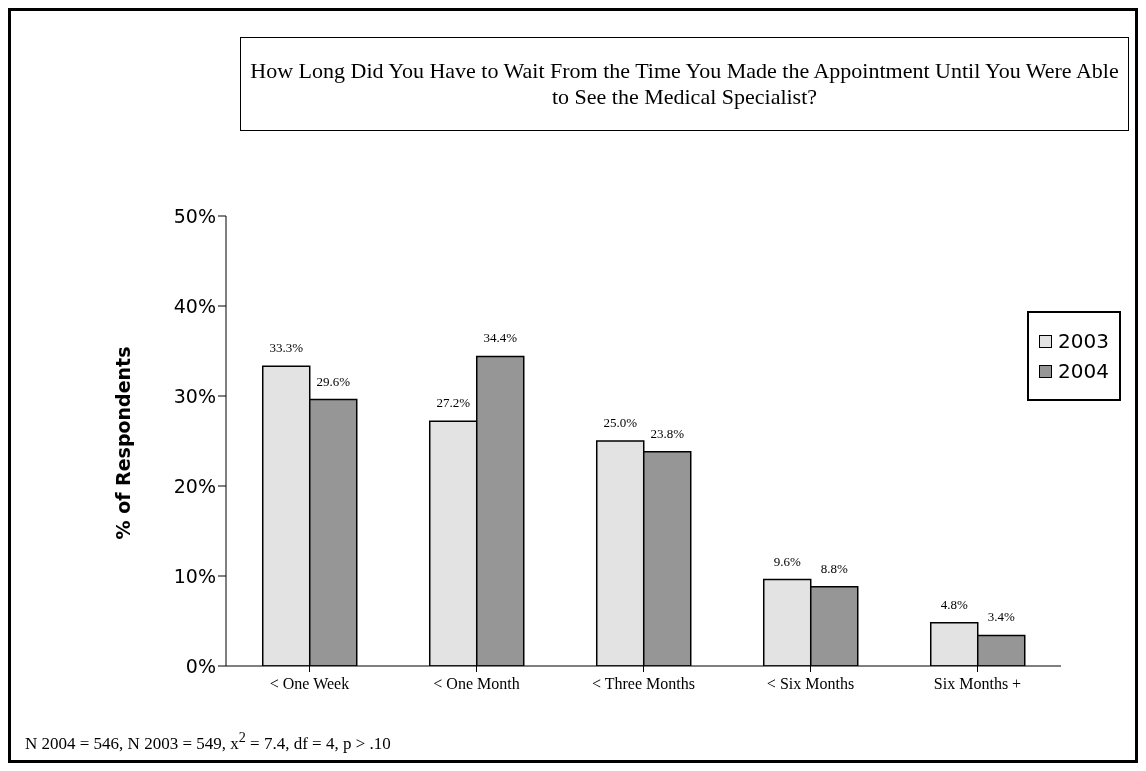  Describe the element at coordinates (1083, 341) in the screenshot. I see `legend-label: 2003` at that location.